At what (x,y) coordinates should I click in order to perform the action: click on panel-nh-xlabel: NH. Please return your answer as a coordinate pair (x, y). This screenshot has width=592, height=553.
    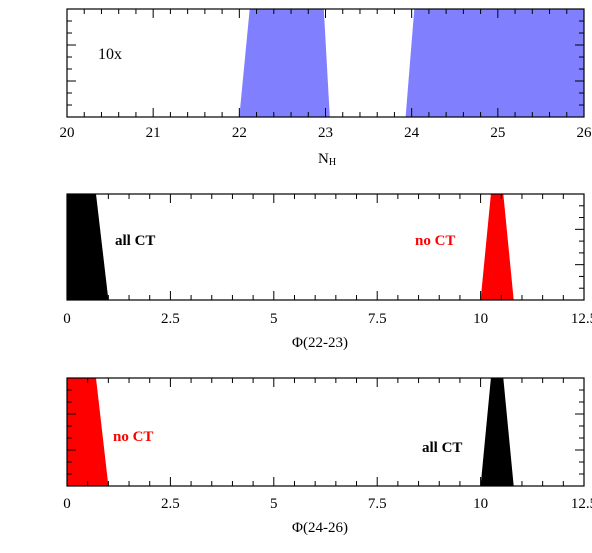
    Looking at the image, I should click on (327, 159).